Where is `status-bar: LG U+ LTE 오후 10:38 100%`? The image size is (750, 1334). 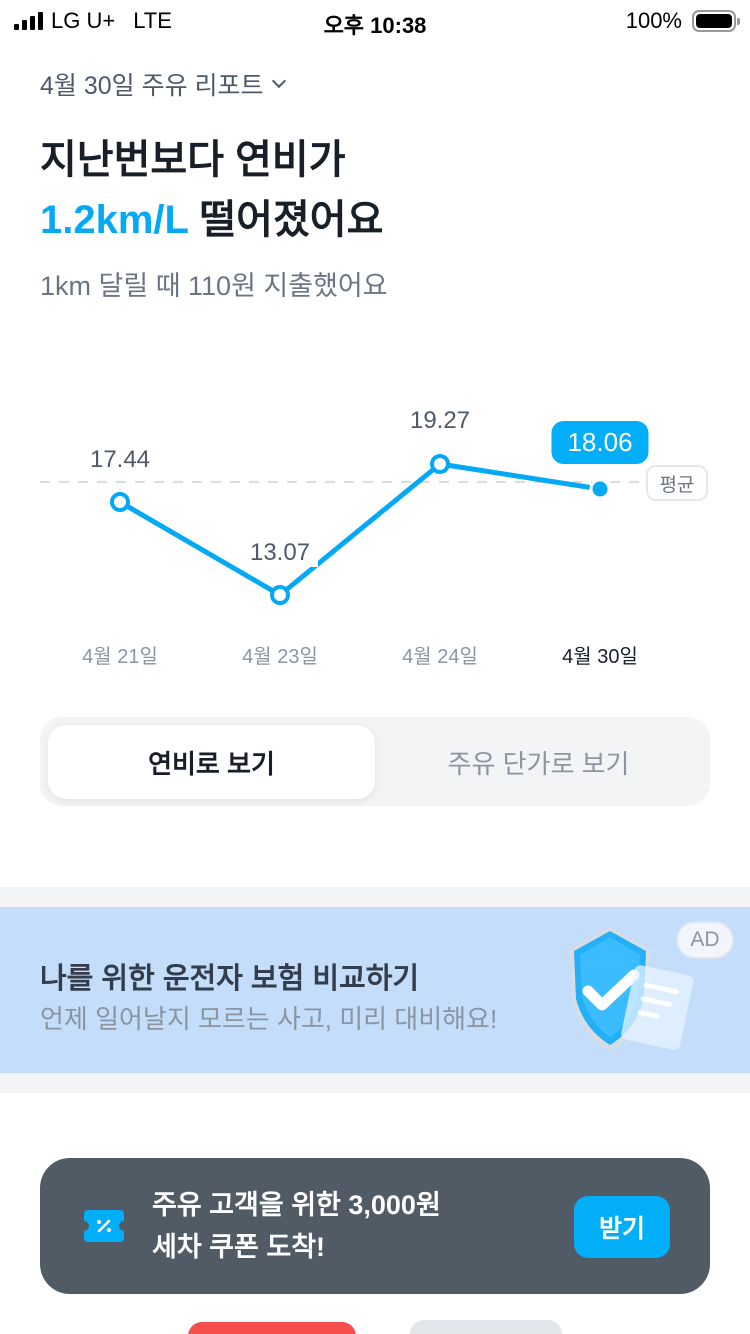 status-bar: LG U+ LTE 오후 10:38 100% is located at coordinates (375, 21).